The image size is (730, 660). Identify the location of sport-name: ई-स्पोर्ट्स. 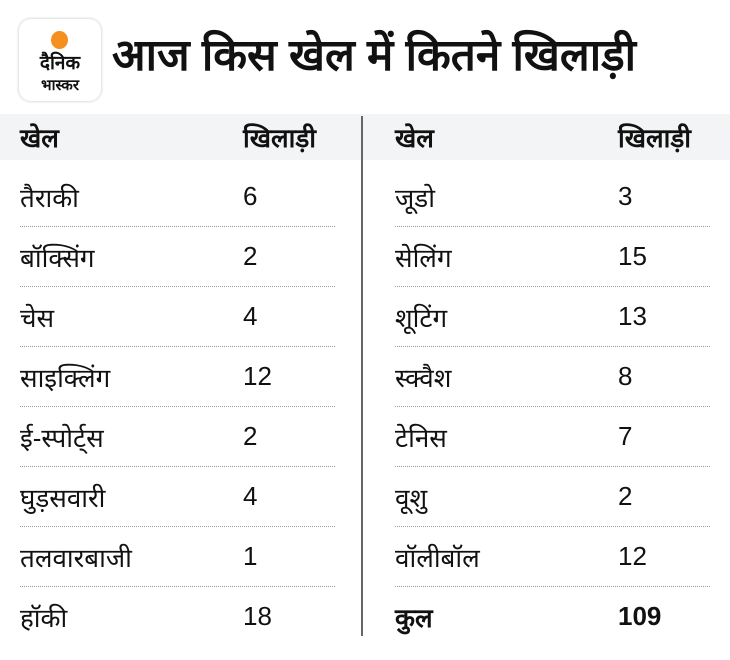
(62, 437).